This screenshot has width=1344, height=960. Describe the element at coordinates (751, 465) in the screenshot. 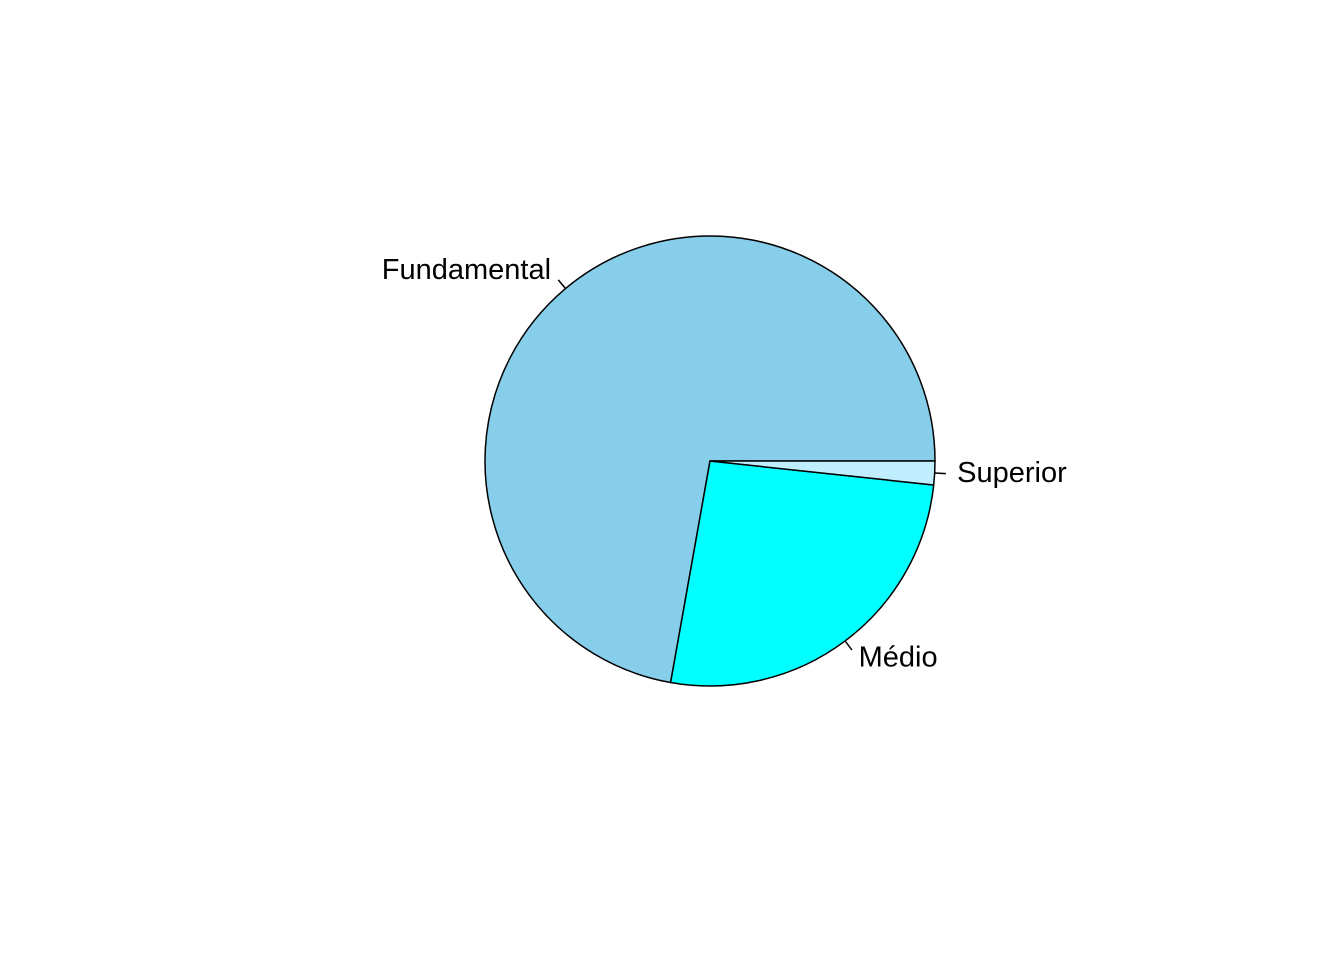

I see `label-ticks` at that location.